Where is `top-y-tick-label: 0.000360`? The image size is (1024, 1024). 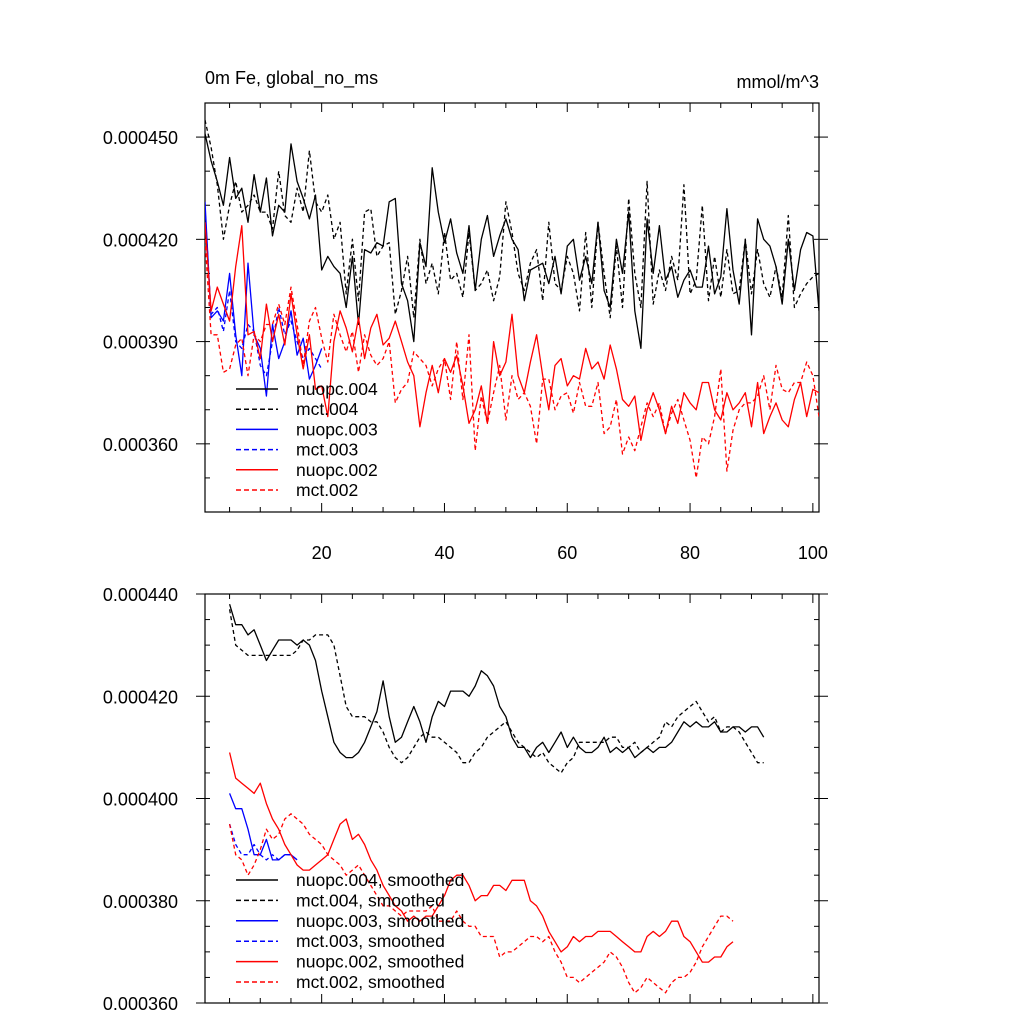 top-y-tick-label: 0.000360 is located at coordinates (140, 445).